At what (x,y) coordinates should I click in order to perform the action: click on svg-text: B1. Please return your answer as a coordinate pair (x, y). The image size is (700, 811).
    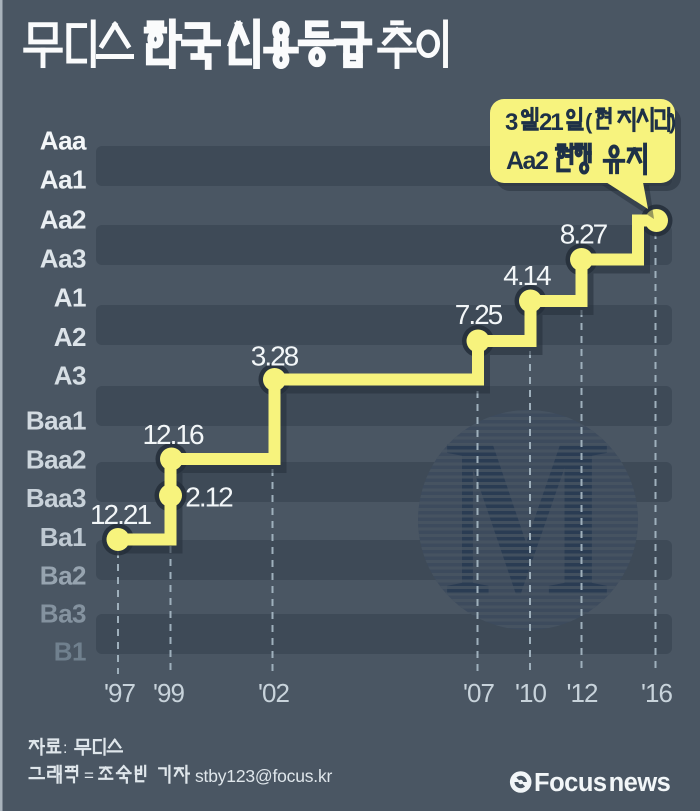
    Looking at the image, I should click on (70, 652).